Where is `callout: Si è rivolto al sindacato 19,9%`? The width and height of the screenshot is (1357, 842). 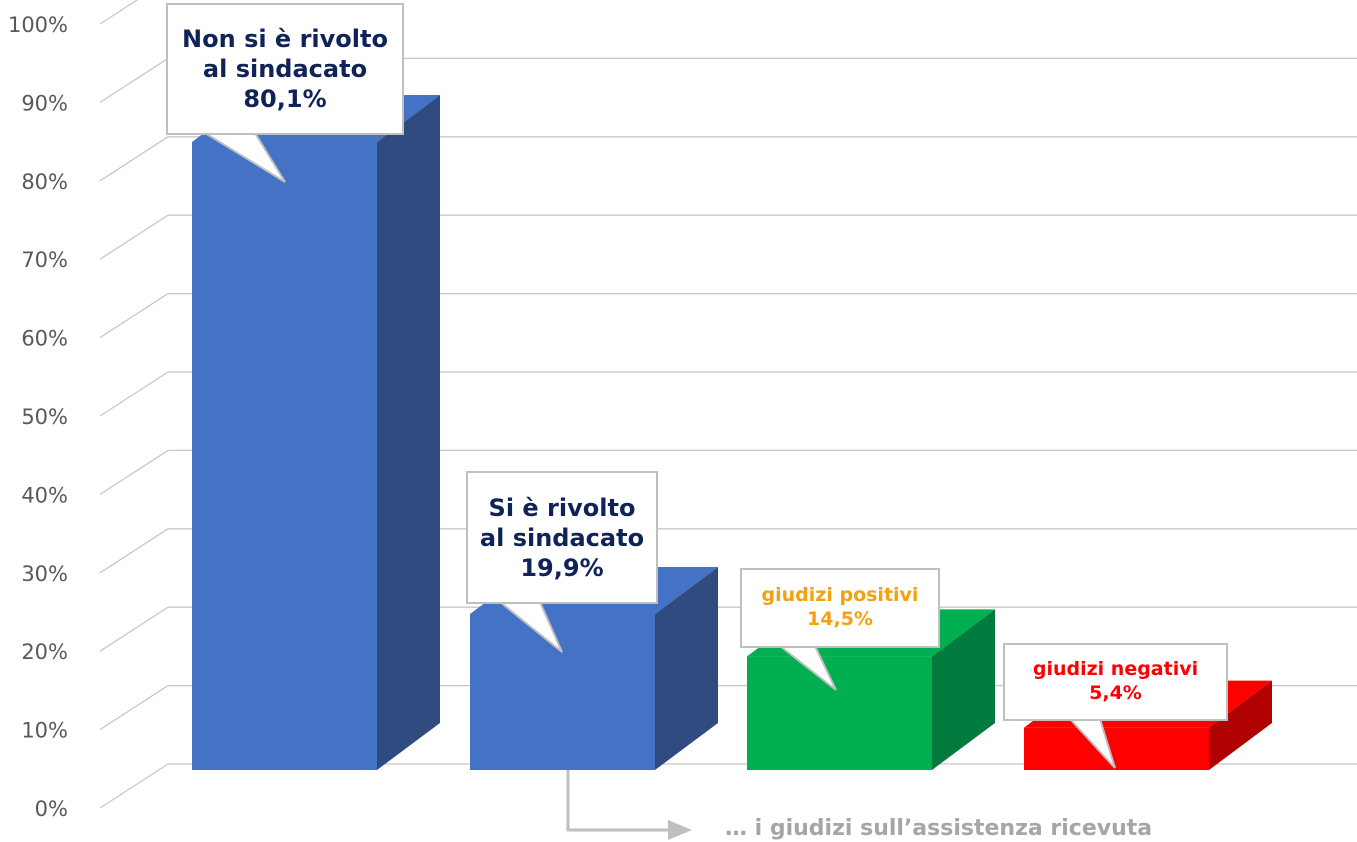 callout: Si è rivolto al sindacato 19,9% is located at coordinates (562, 537).